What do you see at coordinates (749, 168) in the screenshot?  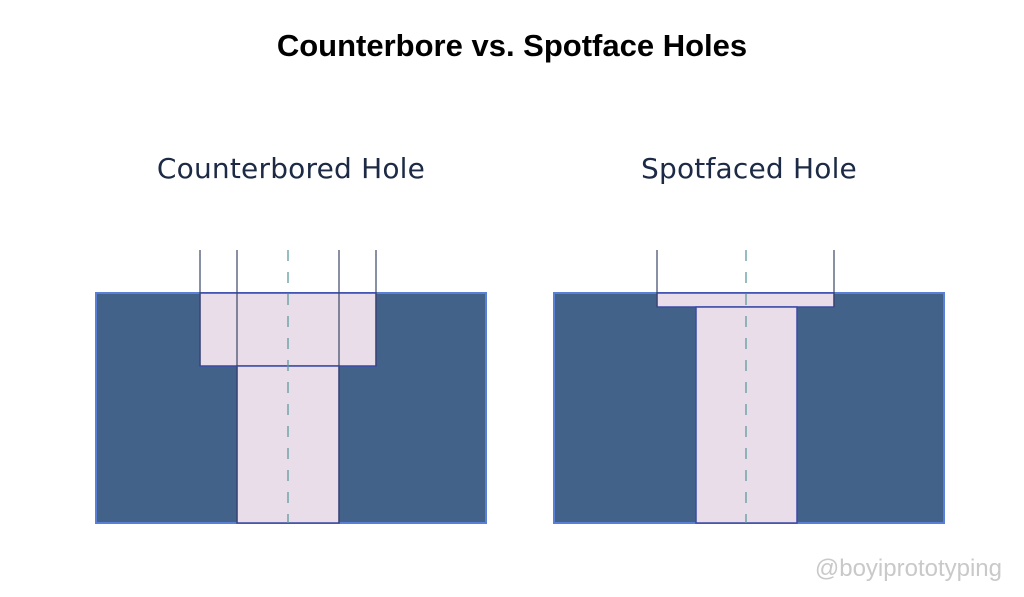 I see `spotfaced-hole-label: Spotfaced Hole` at bounding box center [749, 168].